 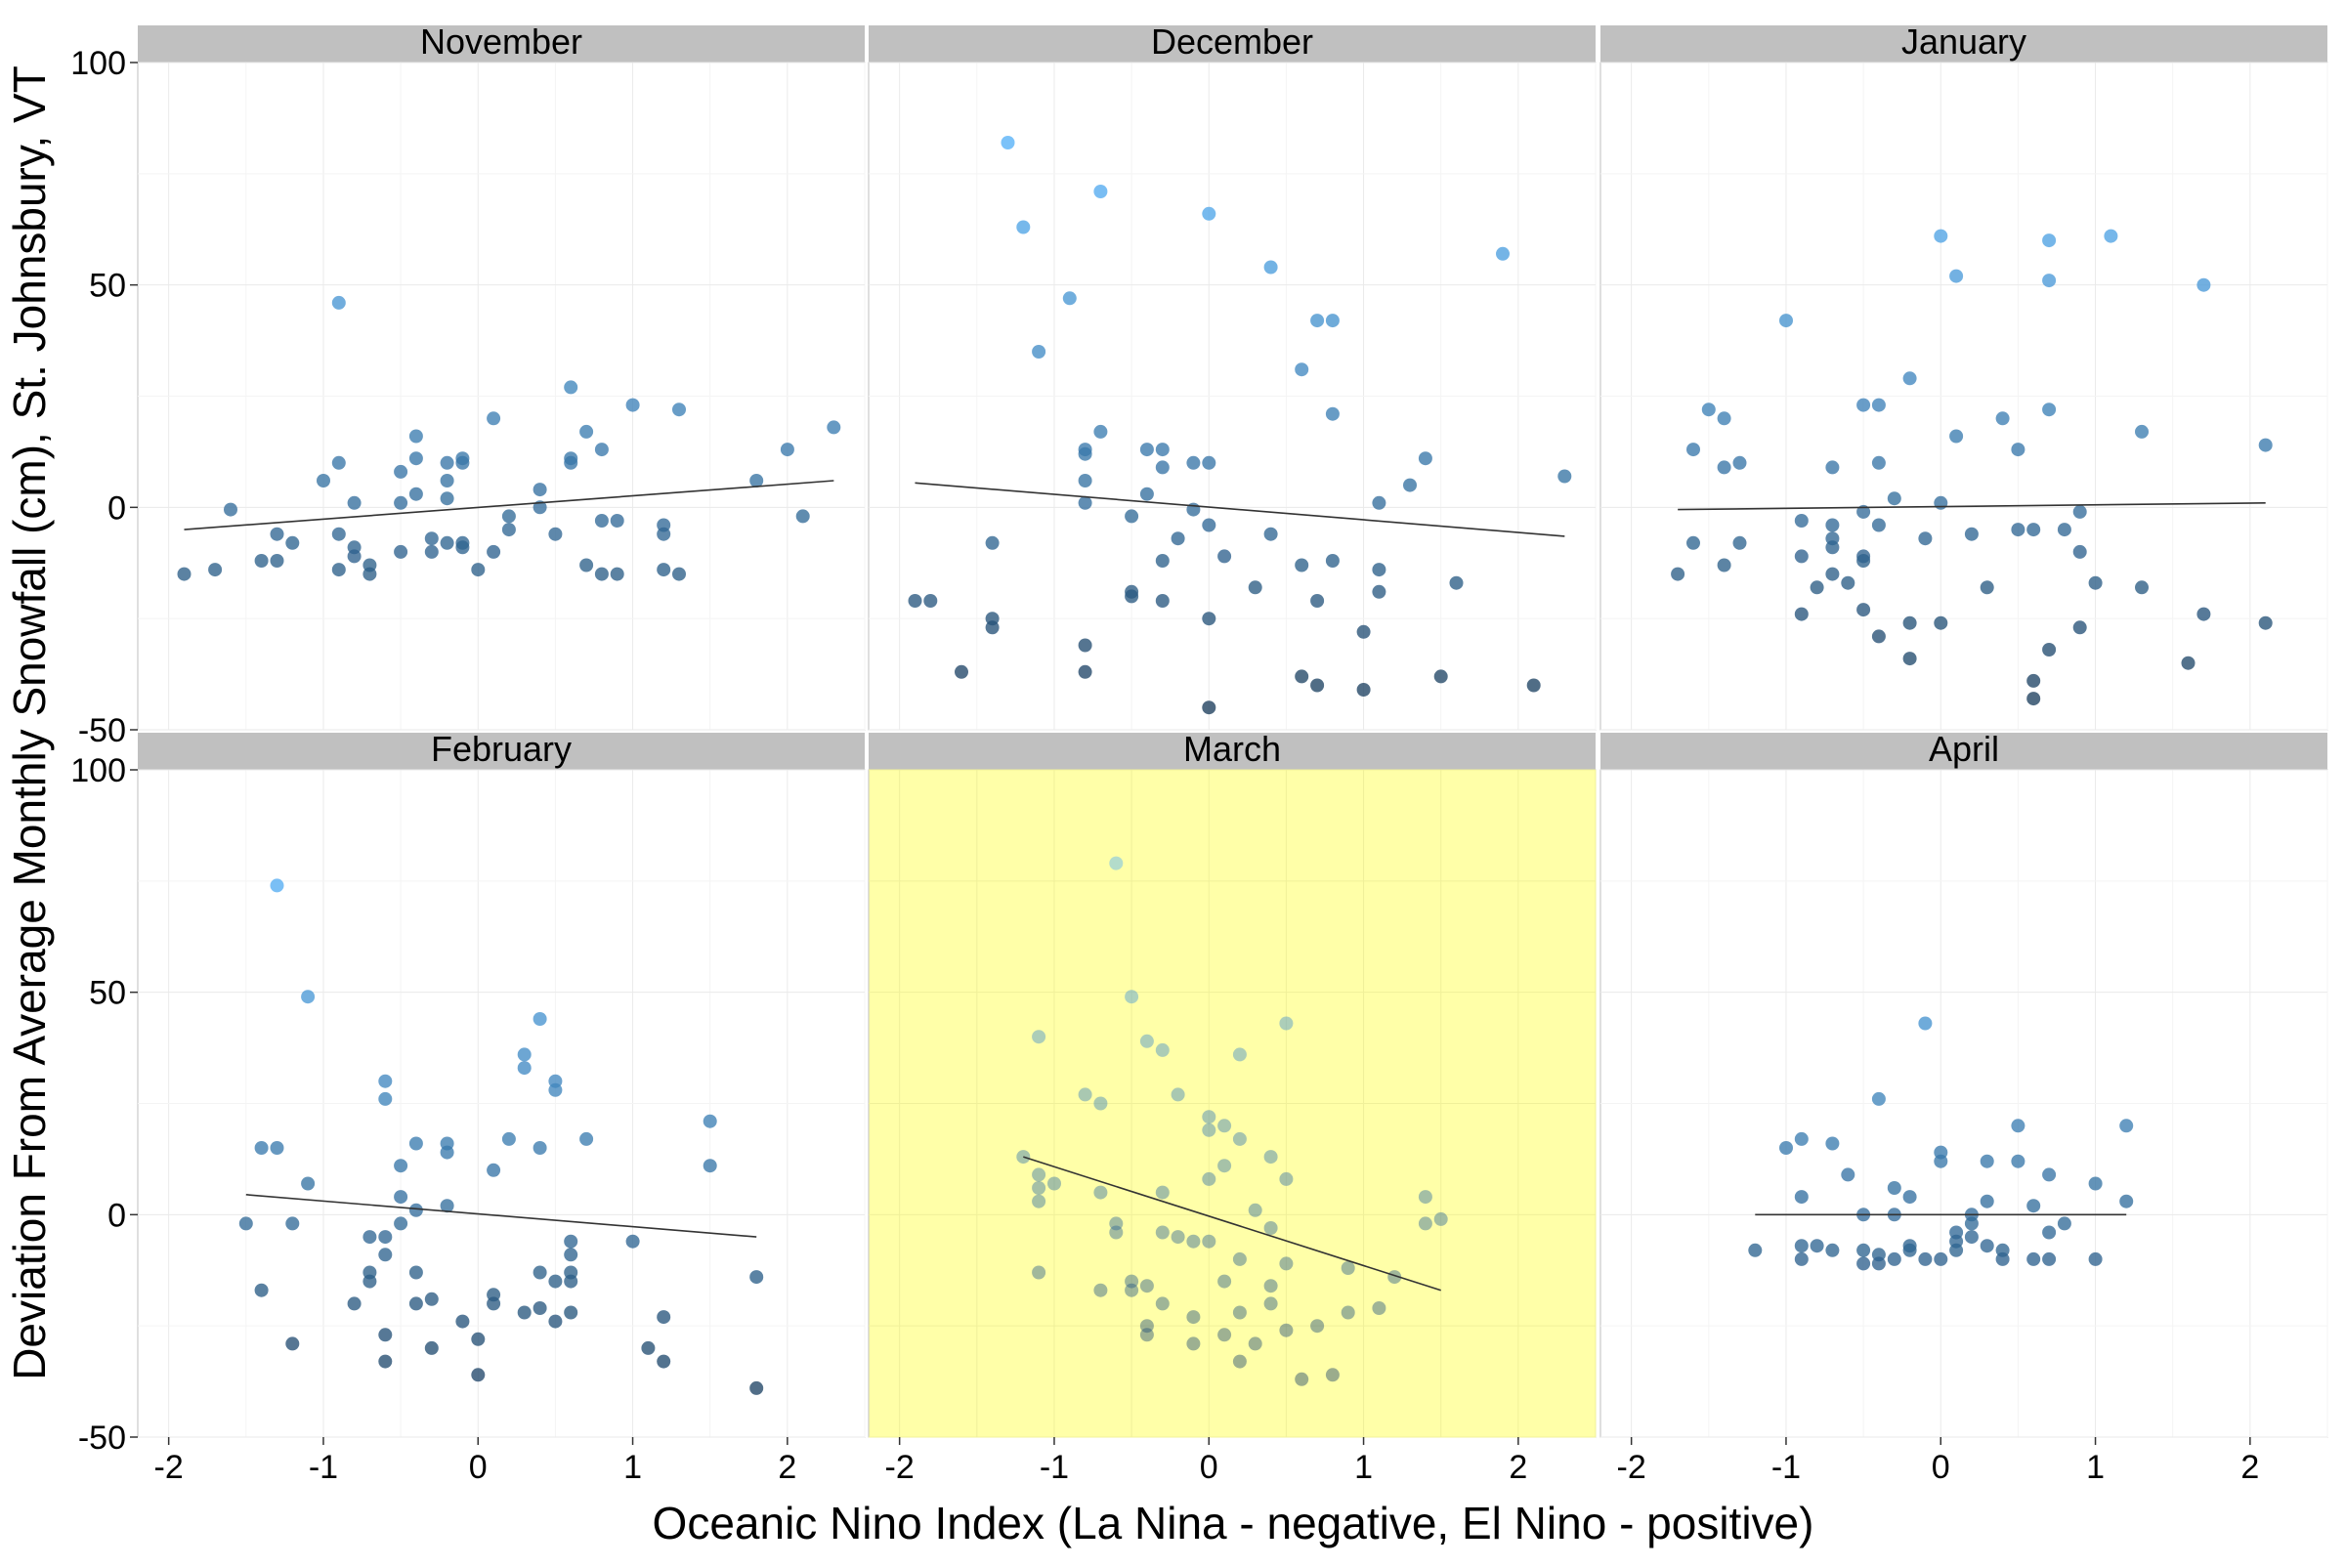 I want to click on gridlines, so click(x=502, y=1103).